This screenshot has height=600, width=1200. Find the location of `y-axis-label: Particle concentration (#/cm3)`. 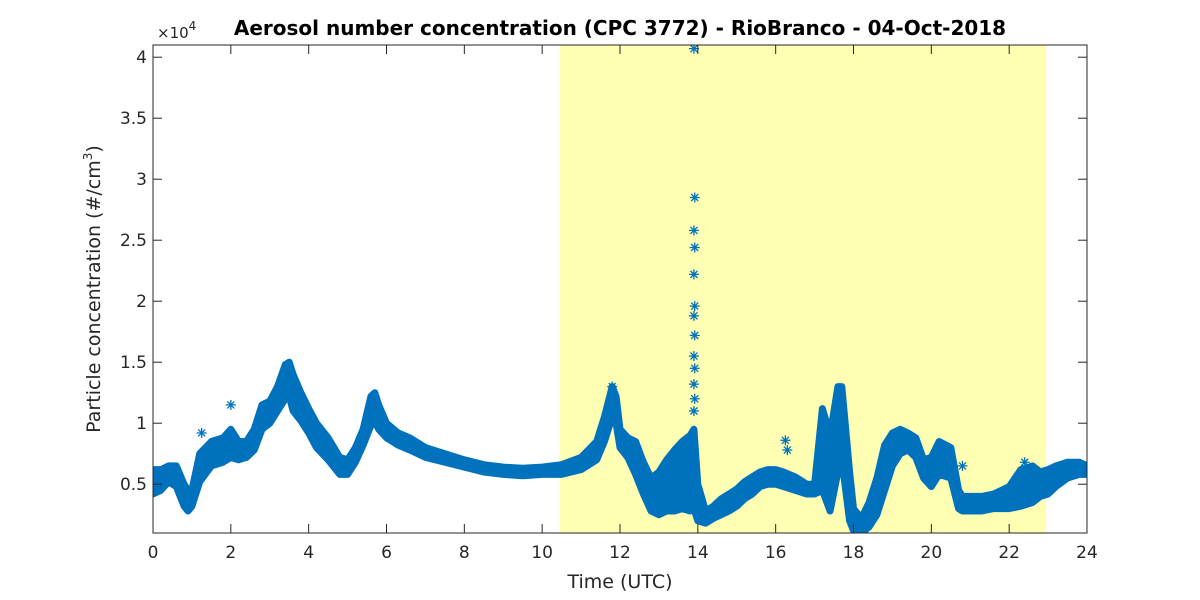

y-axis-label: Particle concentration (#/cm3) is located at coordinates (93, 289).